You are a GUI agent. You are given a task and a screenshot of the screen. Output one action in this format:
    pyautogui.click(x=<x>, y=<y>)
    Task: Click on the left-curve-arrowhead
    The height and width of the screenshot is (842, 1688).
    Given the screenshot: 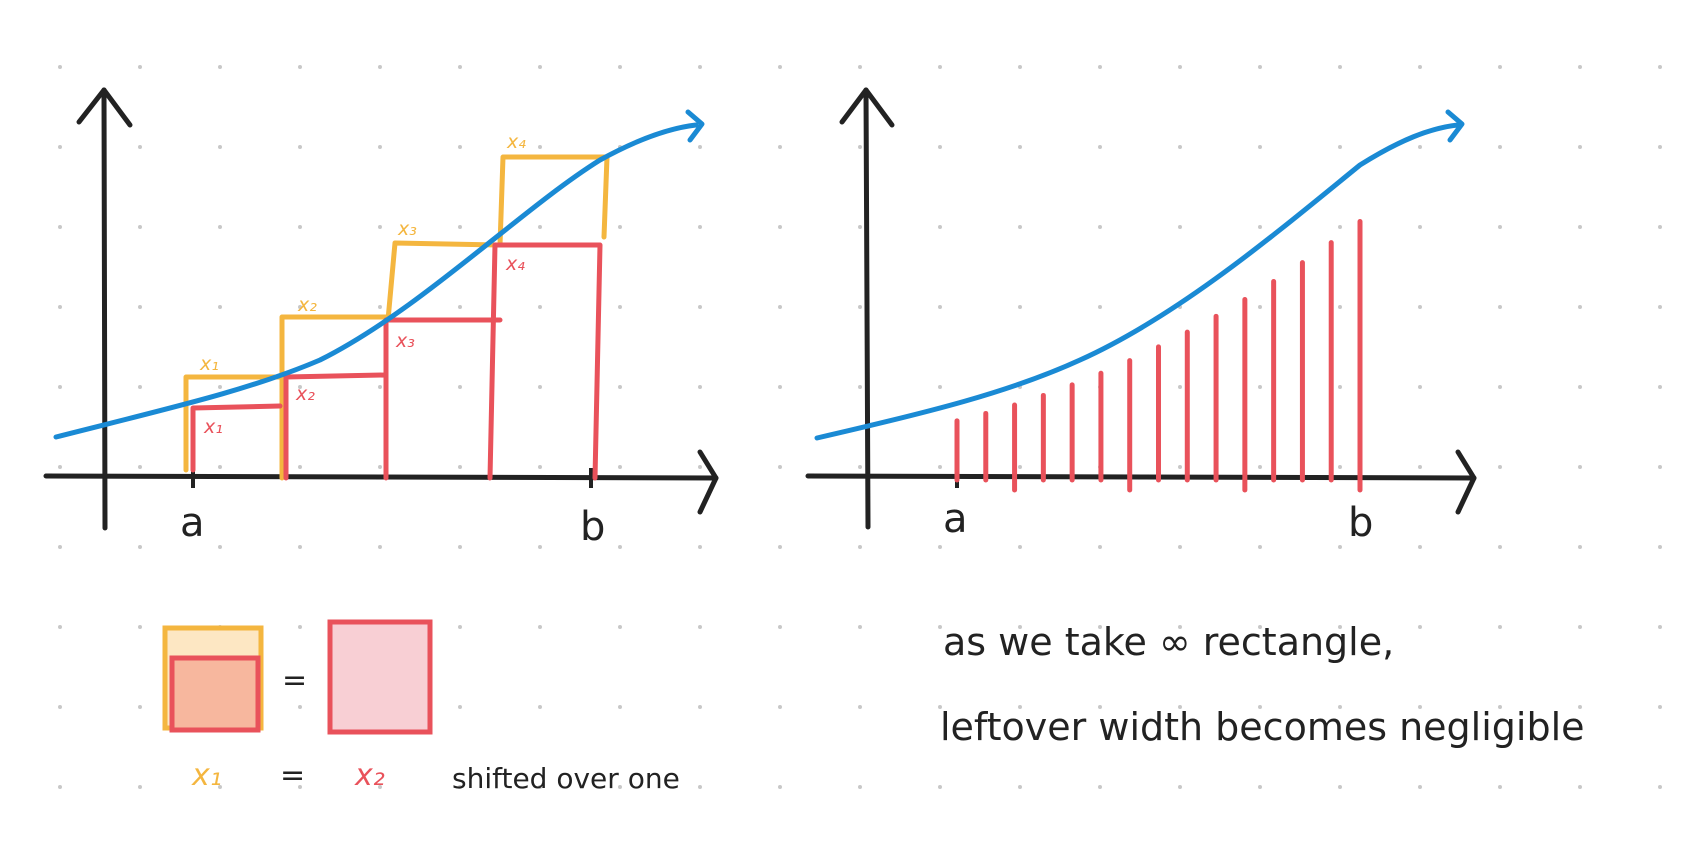 What is the action you would take?
    pyautogui.click(x=695, y=126)
    